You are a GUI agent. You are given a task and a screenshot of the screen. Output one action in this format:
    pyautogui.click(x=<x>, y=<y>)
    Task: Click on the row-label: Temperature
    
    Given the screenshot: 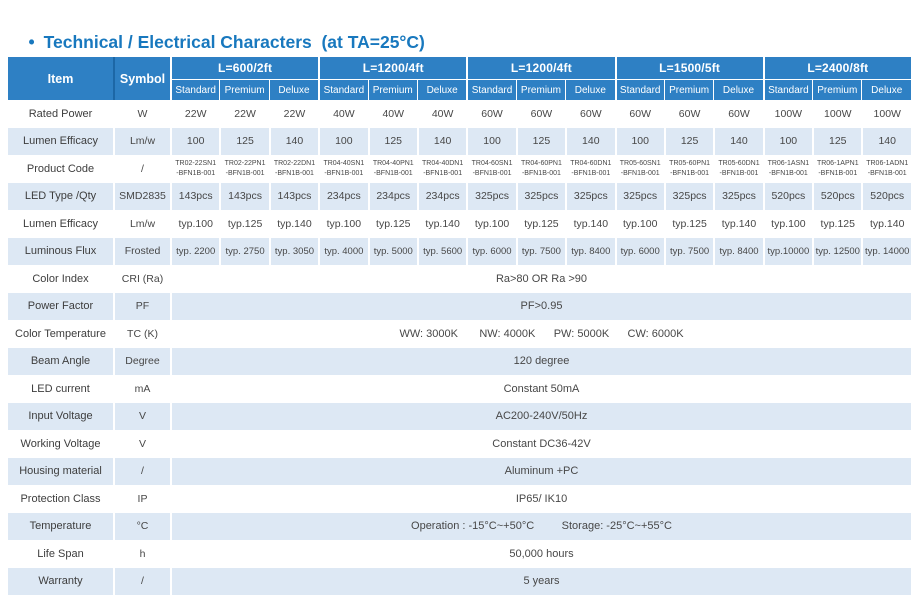 What is the action you would take?
    pyautogui.click(x=60, y=526)
    